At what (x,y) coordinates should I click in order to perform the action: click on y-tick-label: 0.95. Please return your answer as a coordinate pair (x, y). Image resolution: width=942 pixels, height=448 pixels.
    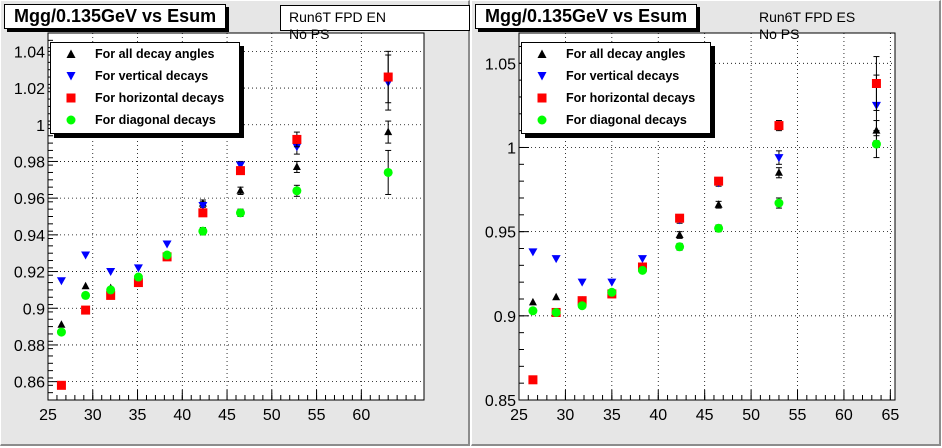
    Looking at the image, I should click on (500, 233).